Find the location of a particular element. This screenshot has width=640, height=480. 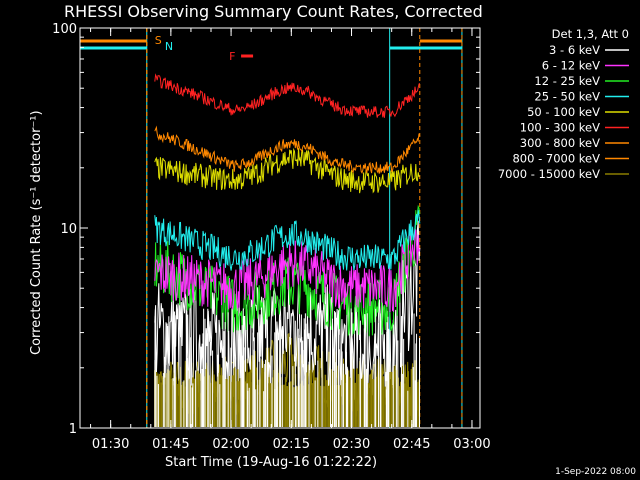

legend-entry-label: 25 - 50 keV is located at coordinates (567, 97).